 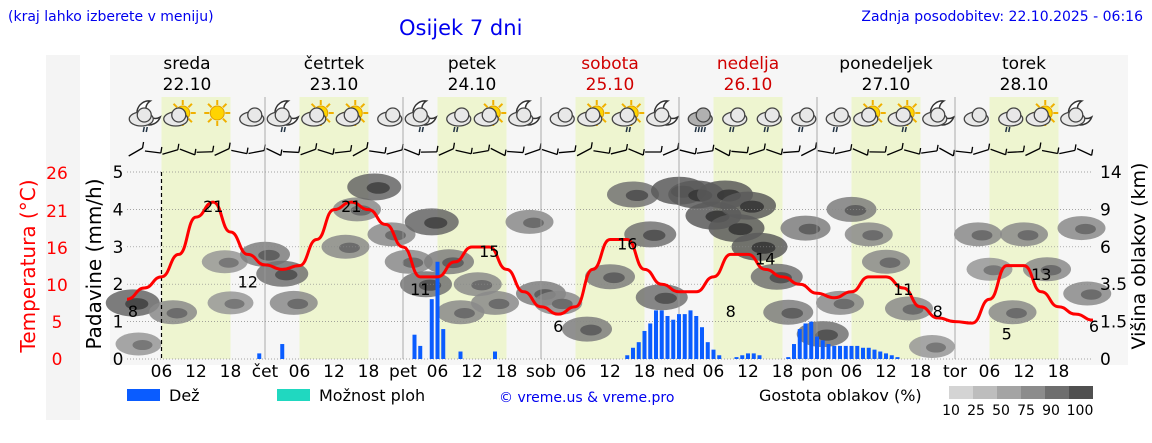 What do you see at coordinates (1041, 274) in the screenshot?
I see `temperature-label: 13` at bounding box center [1041, 274].